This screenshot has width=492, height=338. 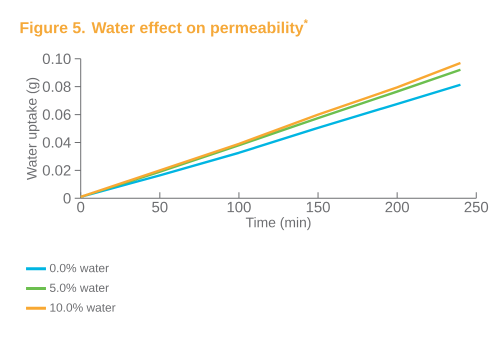 I want to click on y-tick-label: 0, so click(x=67, y=198).